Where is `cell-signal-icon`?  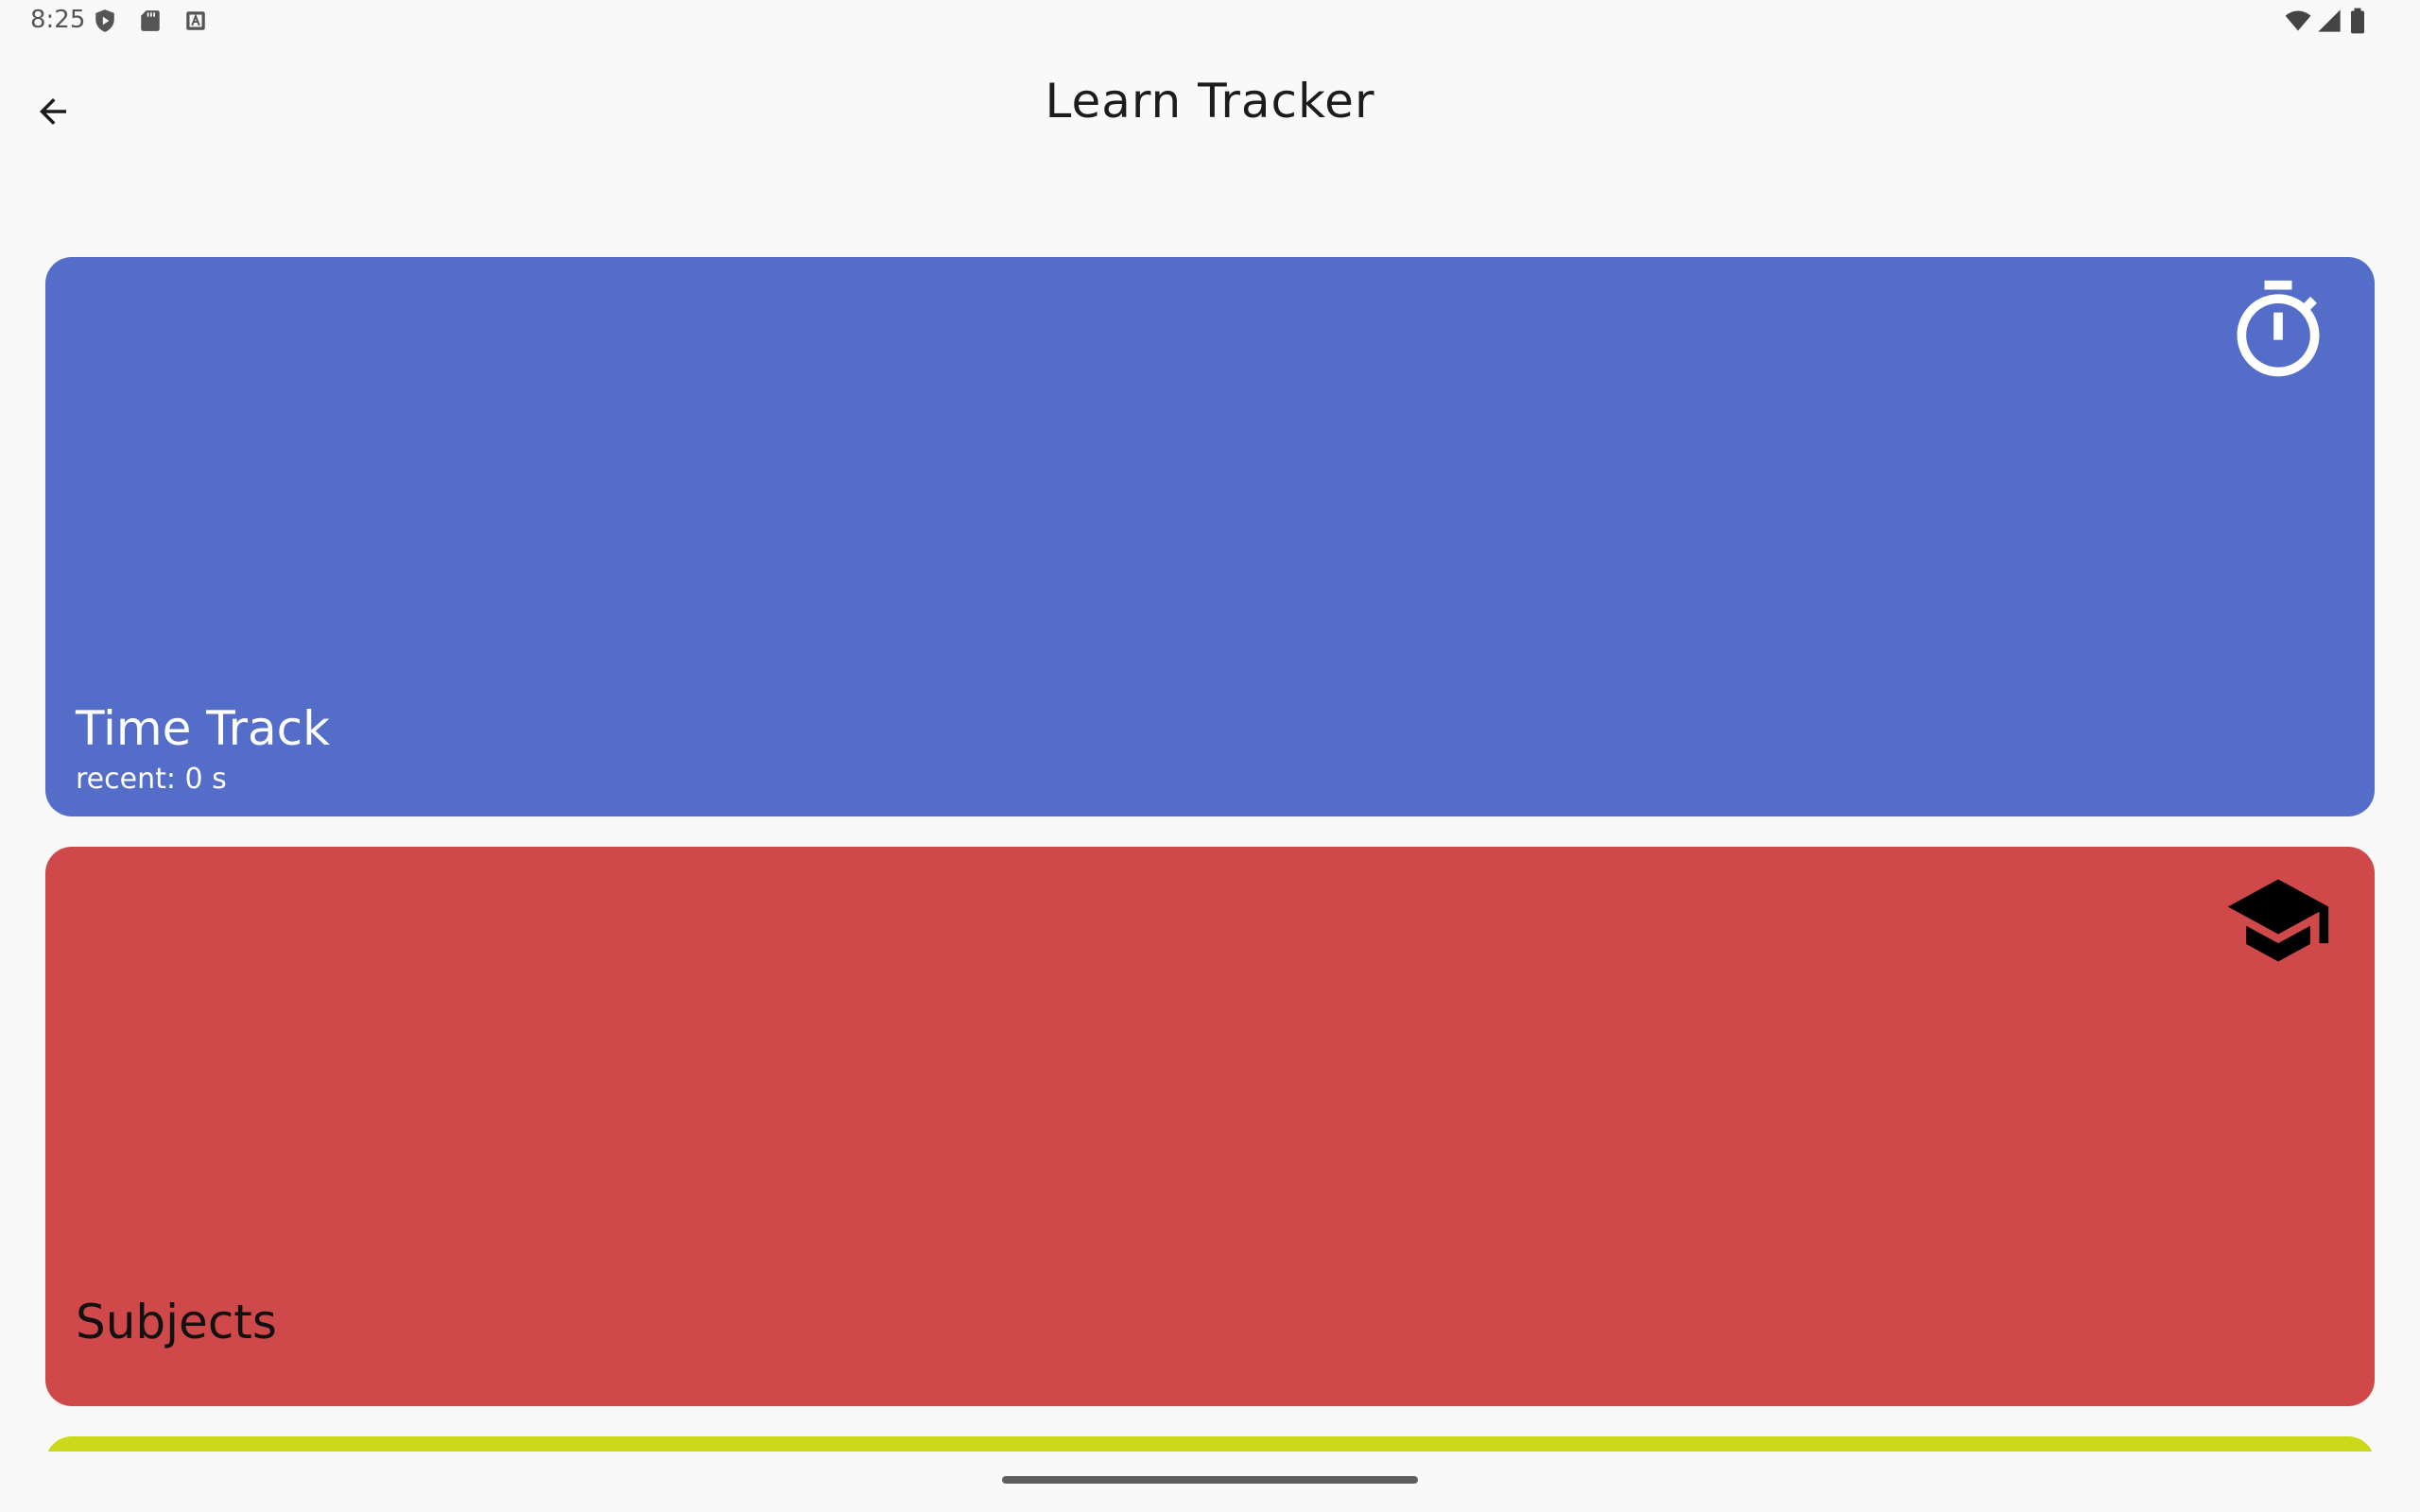
cell-signal-icon is located at coordinates (2329, 20).